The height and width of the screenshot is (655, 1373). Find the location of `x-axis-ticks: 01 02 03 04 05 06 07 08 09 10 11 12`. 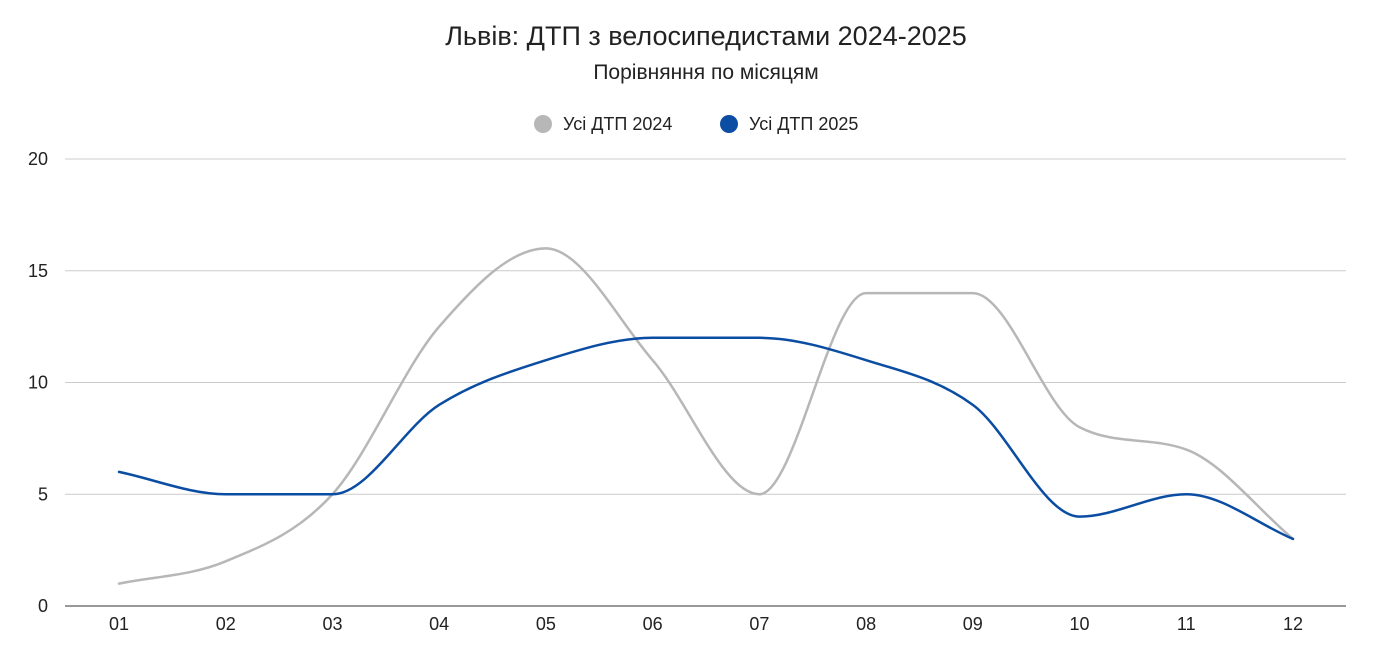

x-axis-ticks: 01 02 03 04 05 06 07 08 09 10 11 12 is located at coordinates (706, 624).